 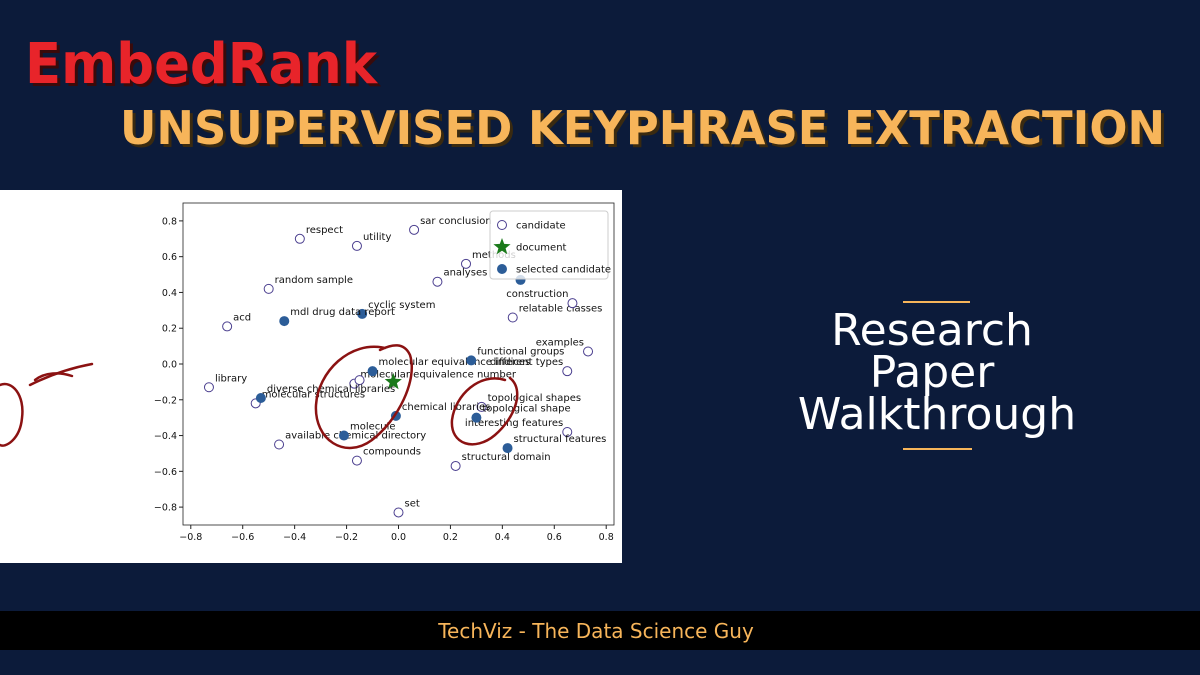 I want to click on y-tick-label: 0.6, so click(x=169, y=257).